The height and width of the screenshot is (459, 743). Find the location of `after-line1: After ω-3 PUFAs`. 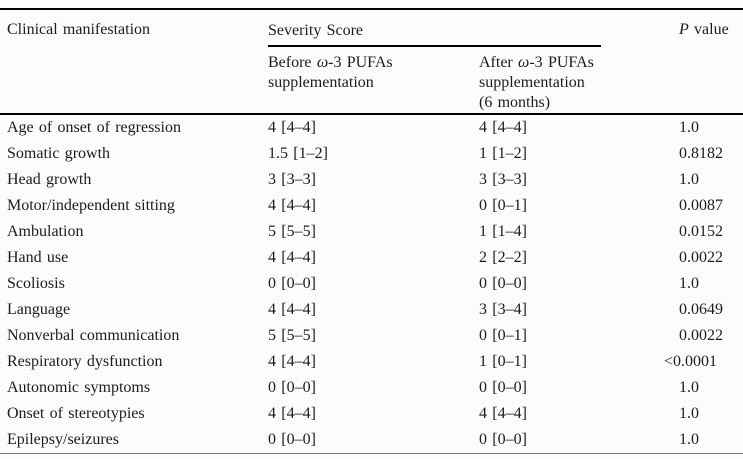

after-line1: After ω-3 PUFAs is located at coordinates (569, 63).